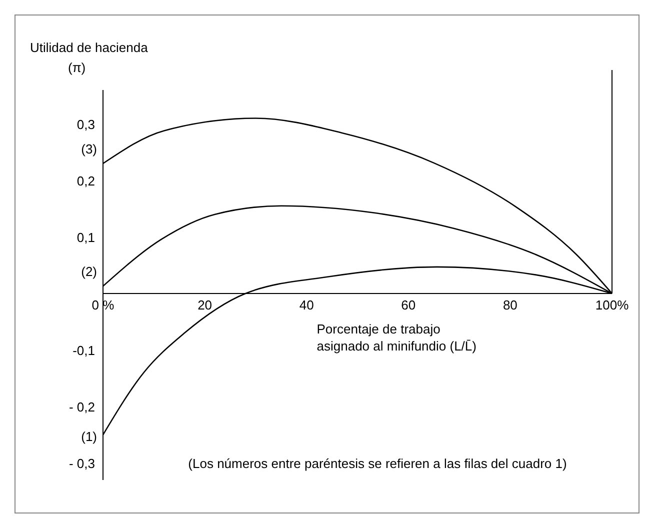 This screenshot has height=528, width=649. Describe the element at coordinates (89, 436) in the screenshot. I see `series-label: (1)` at that location.